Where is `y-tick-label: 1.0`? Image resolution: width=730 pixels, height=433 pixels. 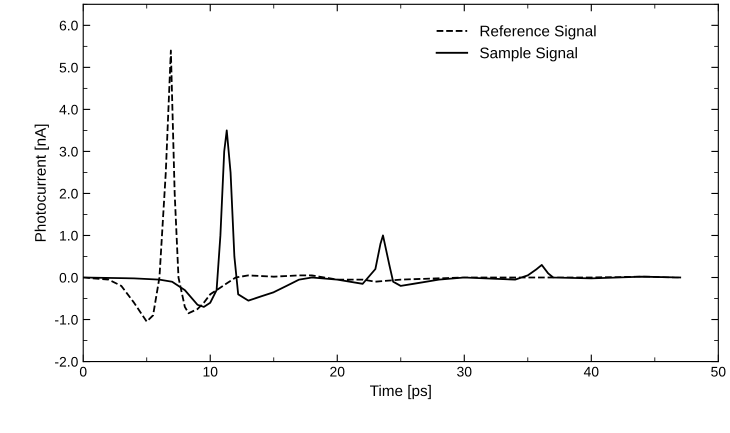
y-tick-label: 1.0 is located at coordinates (69, 235).